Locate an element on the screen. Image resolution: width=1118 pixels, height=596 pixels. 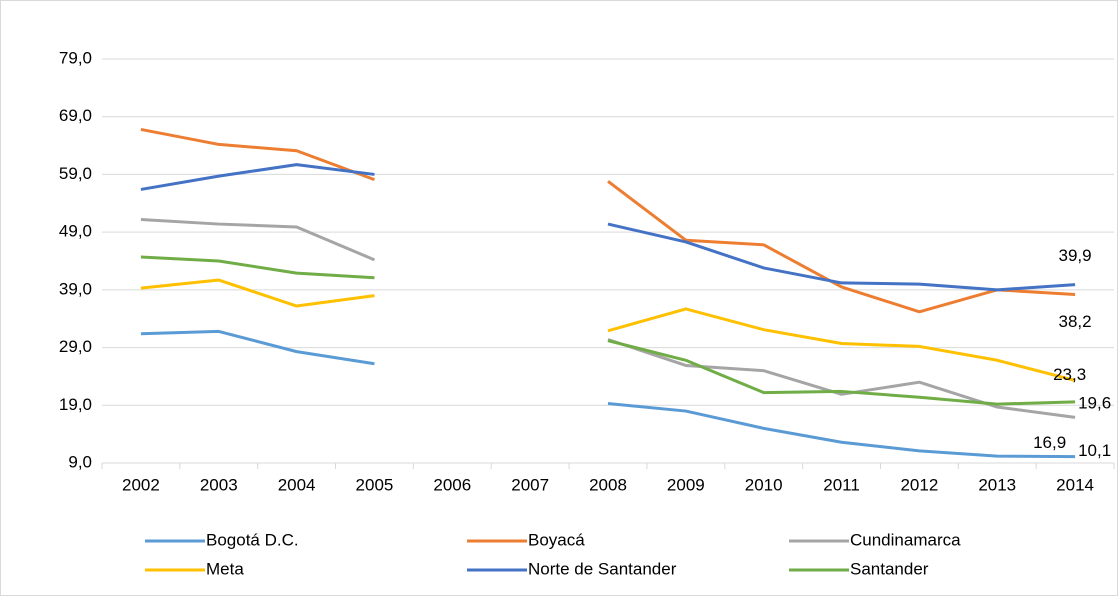
y-tick-label: 29,0 is located at coordinates (75, 346).